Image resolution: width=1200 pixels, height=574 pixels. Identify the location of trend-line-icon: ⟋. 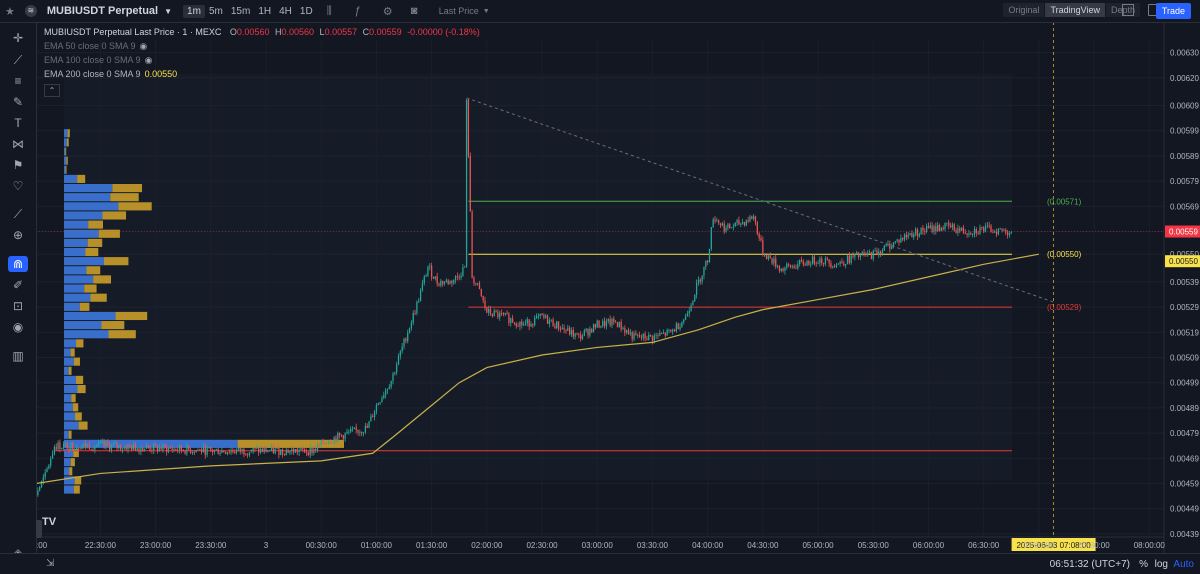
(18, 60).